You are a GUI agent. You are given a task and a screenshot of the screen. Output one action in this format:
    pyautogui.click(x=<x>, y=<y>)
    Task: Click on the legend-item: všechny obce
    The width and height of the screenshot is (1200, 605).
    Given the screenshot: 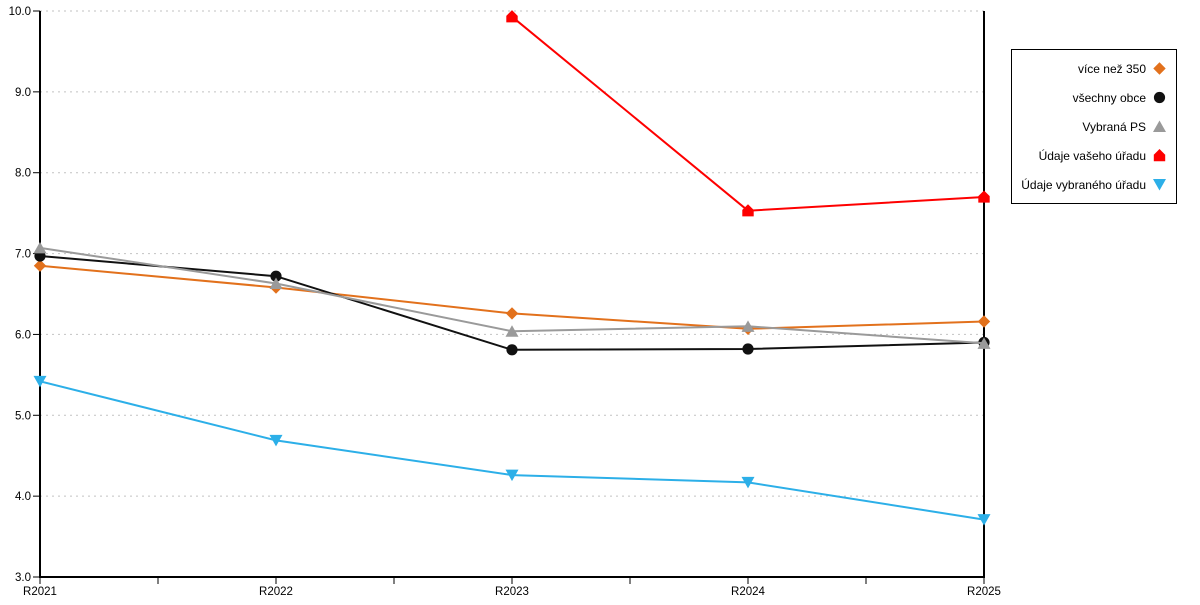 What is the action you would take?
    pyautogui.click(x=1094, y=98)
    